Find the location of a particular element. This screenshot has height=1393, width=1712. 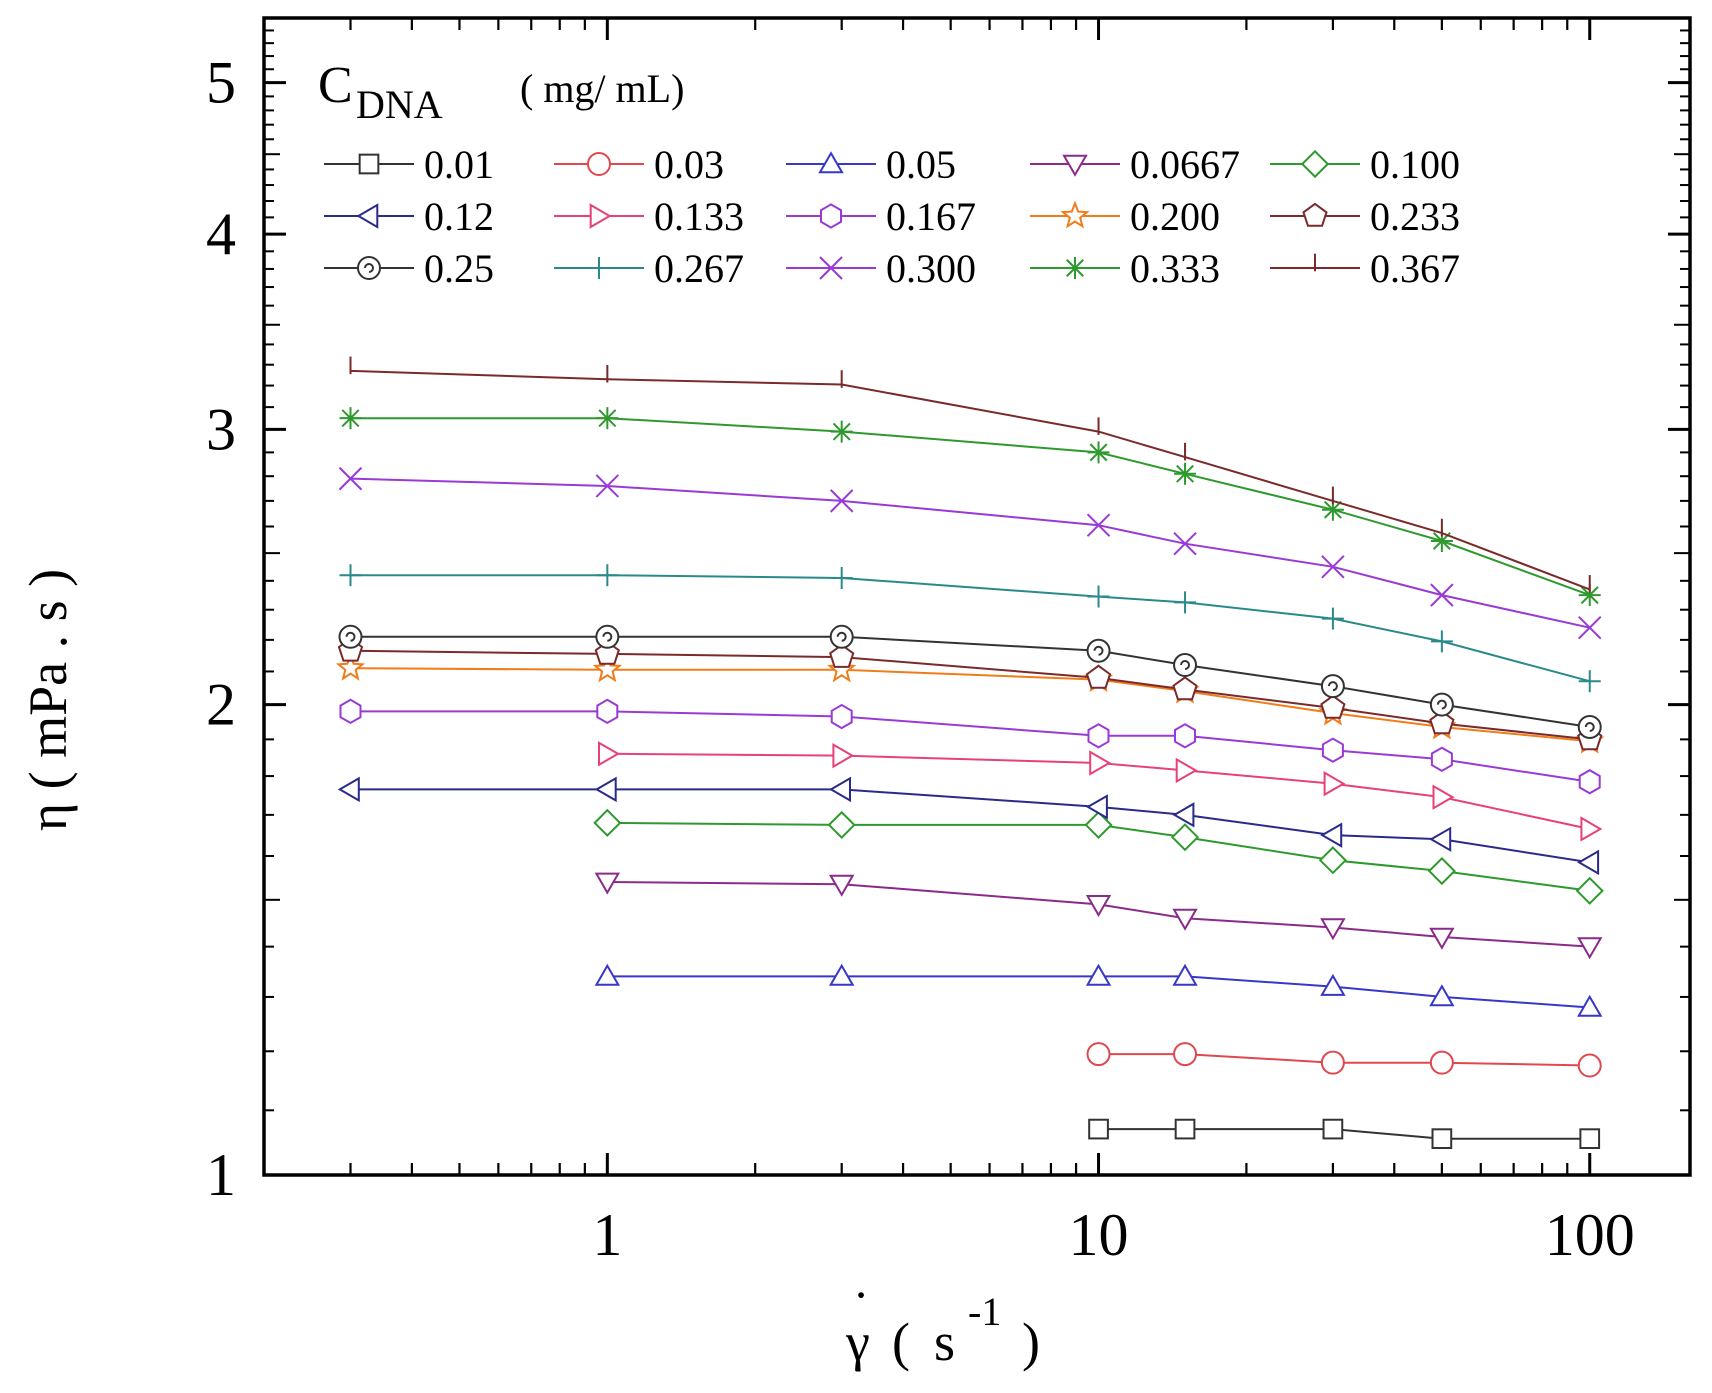

legend-label: 0.01 is located at coordinates (459, 164).